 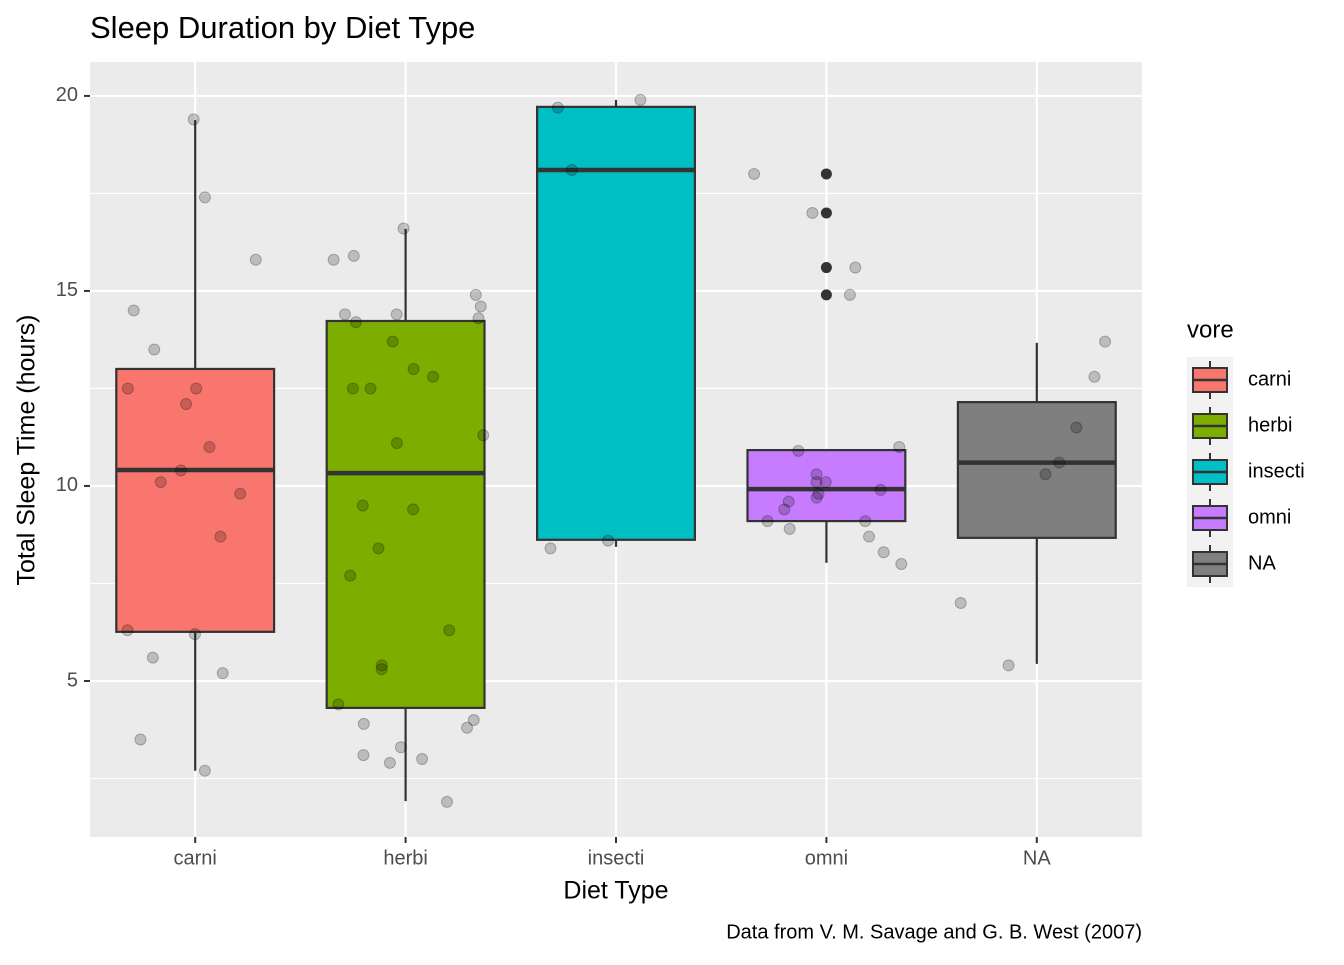 I want to click on x-tick-label: carni, so click(x=195, y=858).